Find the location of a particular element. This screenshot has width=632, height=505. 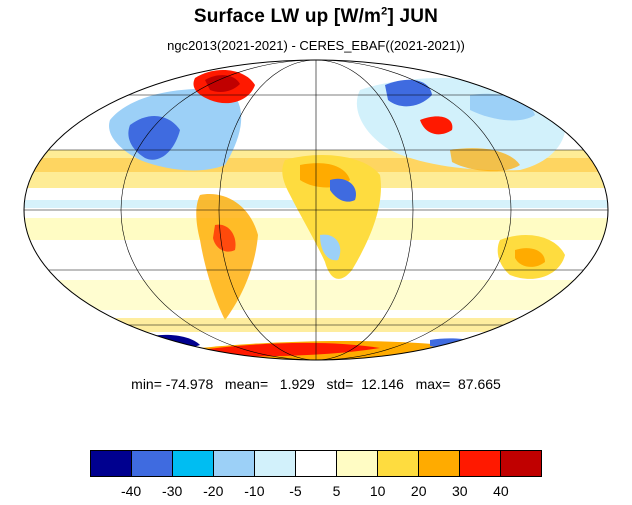

colorbar-tick-label: -20 is located at coordinates (213, 491).